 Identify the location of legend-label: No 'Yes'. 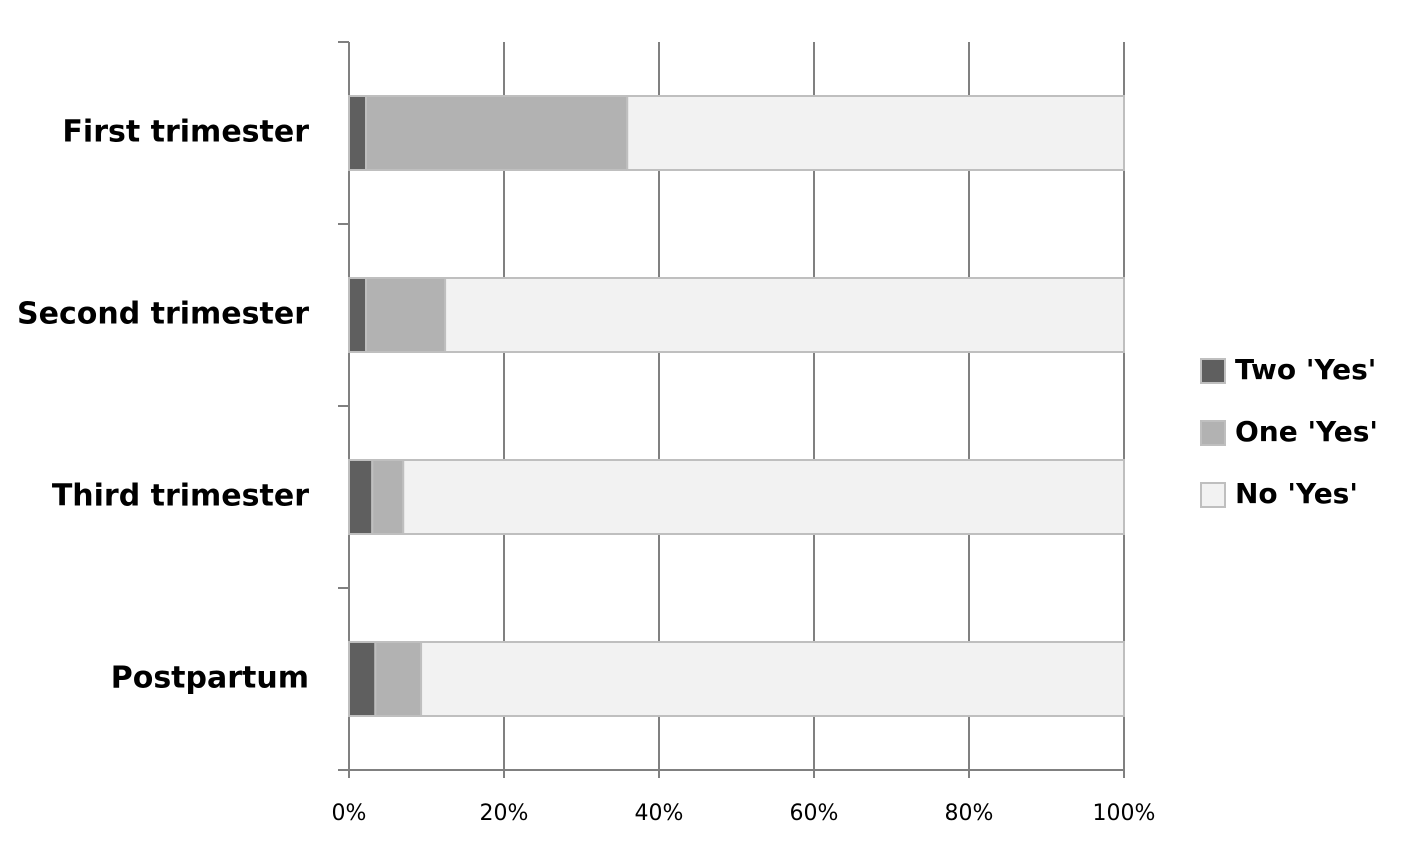
(1296, 493).